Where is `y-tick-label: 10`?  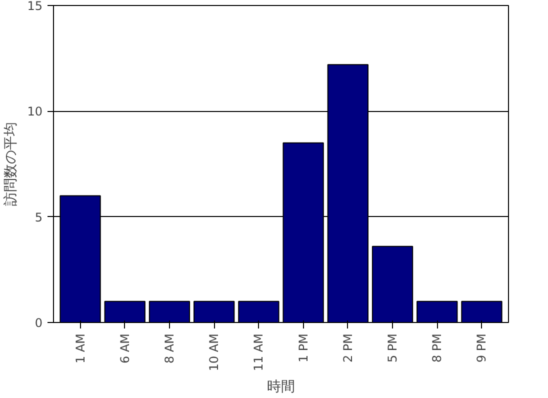
y-tick-label: 10 is located at coordinates (35, 111).